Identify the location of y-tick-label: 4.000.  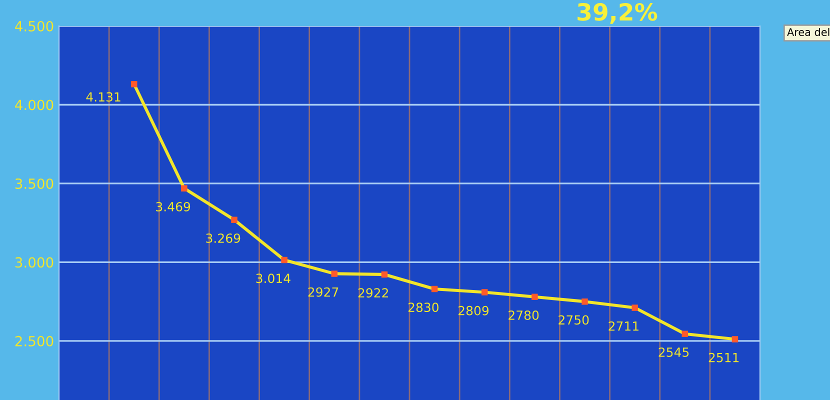
(34, 105).